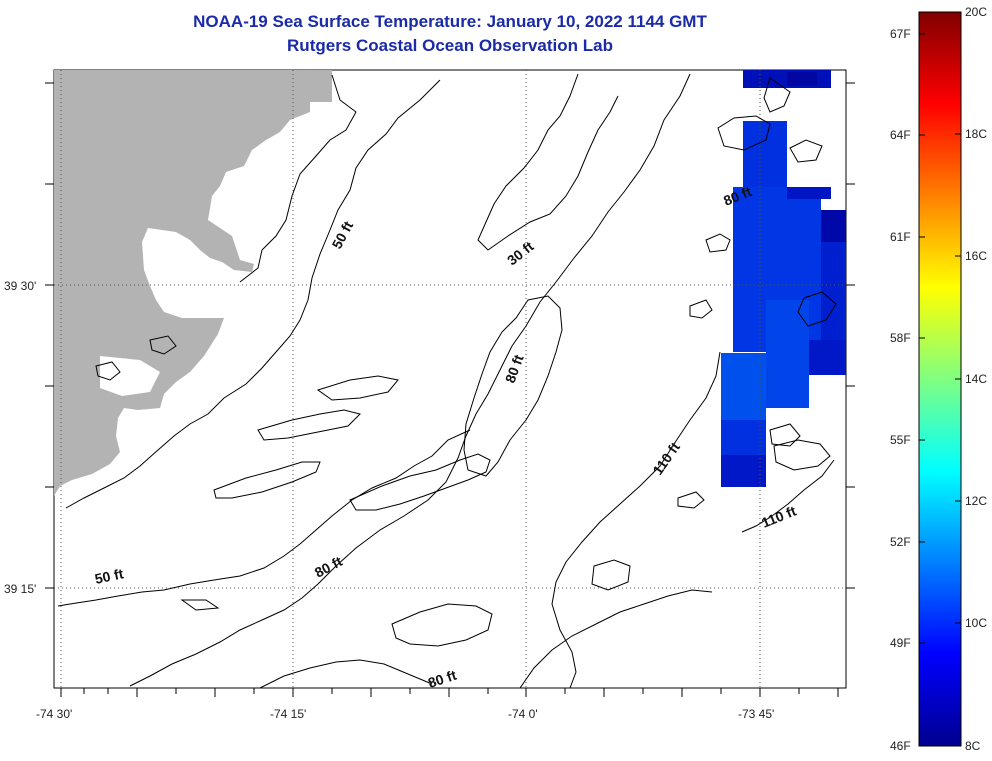 The width and height of the screenshot is (992, 761). Describe the element at coordinates (802, 455) in the screenshot. I see `contour-loop-e` at that location.